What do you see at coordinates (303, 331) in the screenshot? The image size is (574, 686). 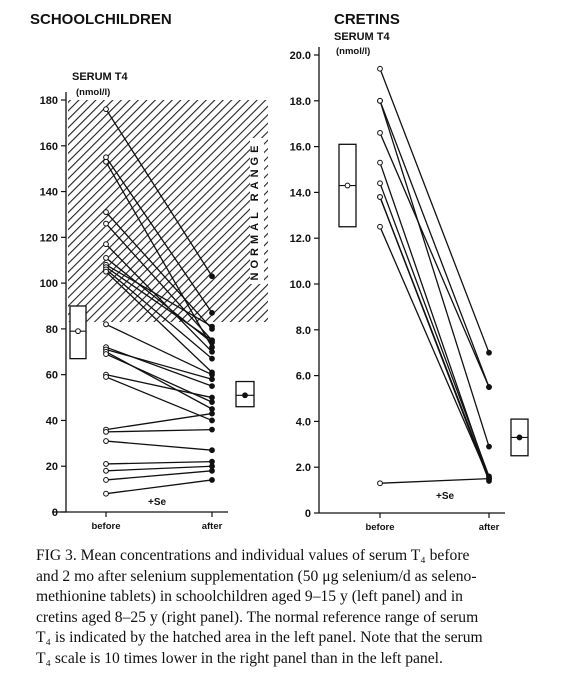 I see `y-tick-label: 8.0` at bounding box center [303, 331].